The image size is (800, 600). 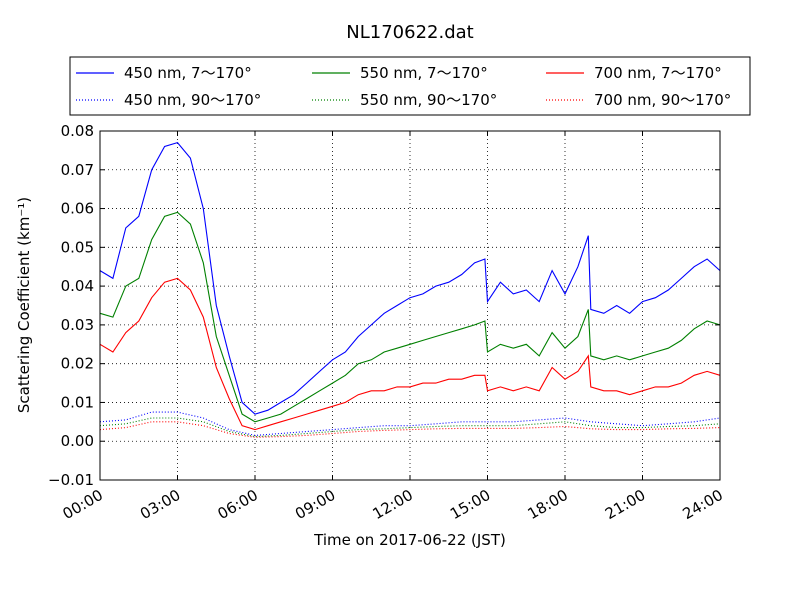 What do you see at coordinates (77, 131) in the screenshot?
I see `y-tick-label: 0.08` at bounding box center [77, 131].